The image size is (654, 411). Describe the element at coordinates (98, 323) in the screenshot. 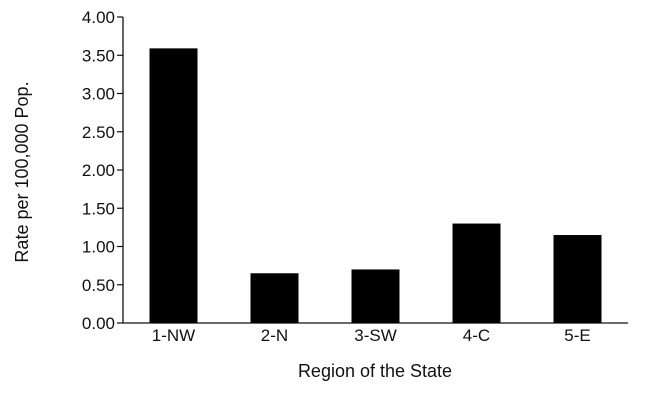

I see `y-tick-label: 0.00` at that location.